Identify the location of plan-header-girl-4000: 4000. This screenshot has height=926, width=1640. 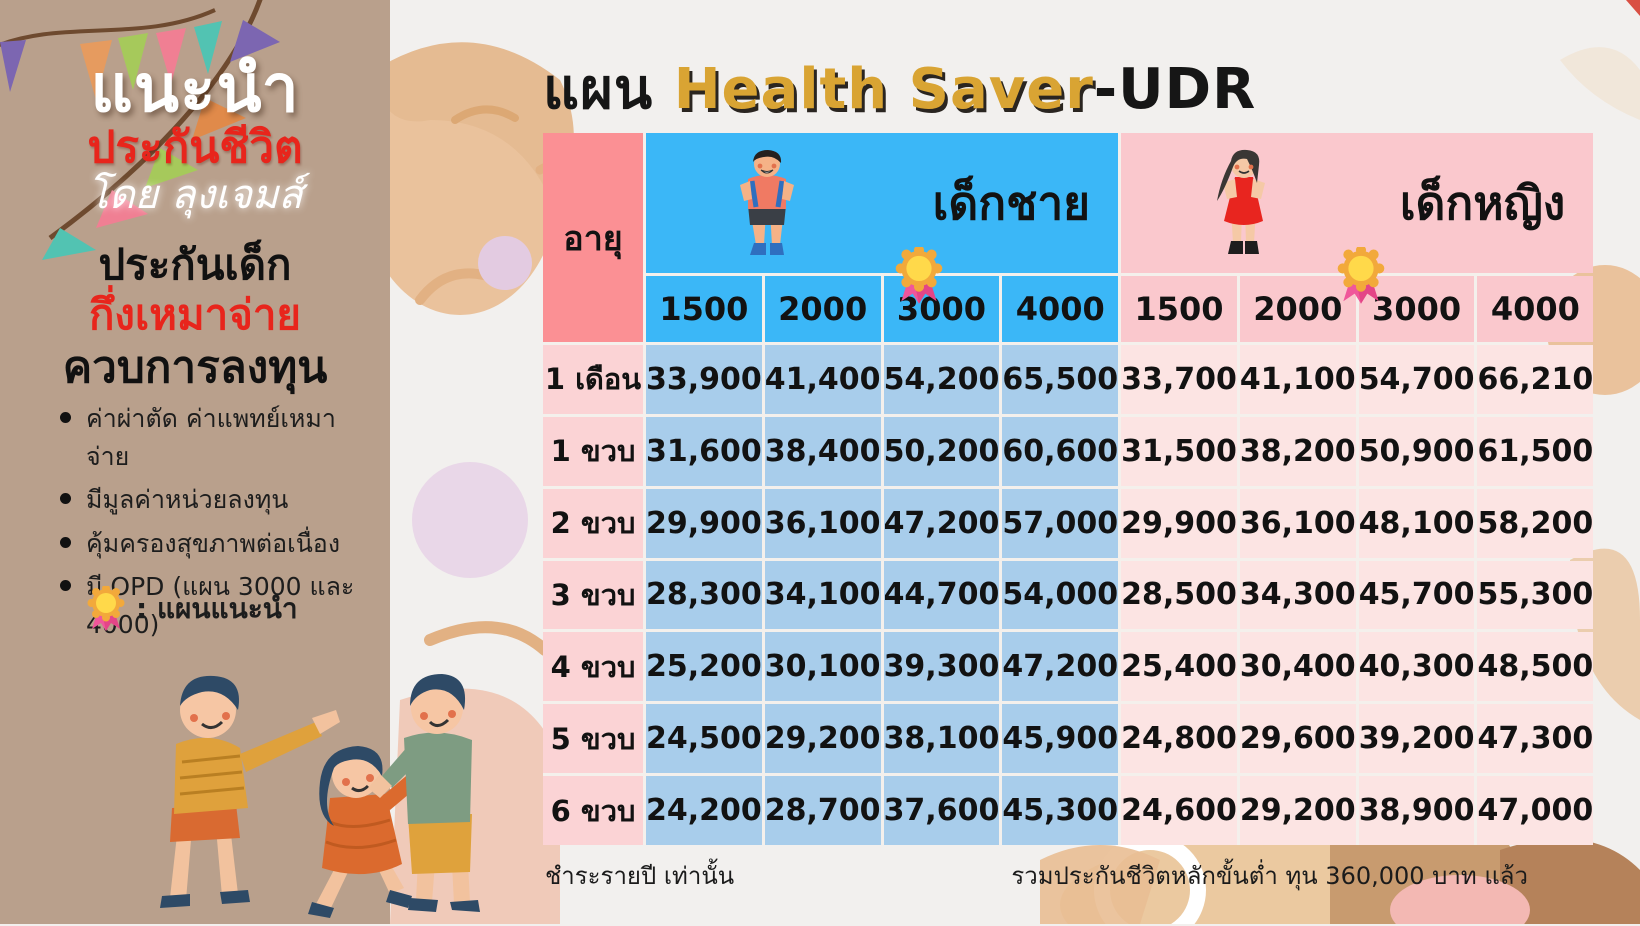
(1535, 309).